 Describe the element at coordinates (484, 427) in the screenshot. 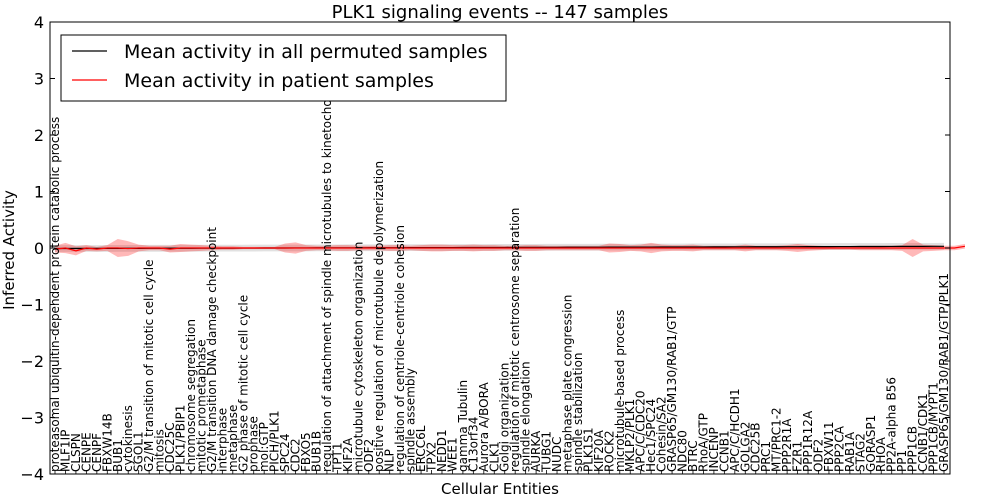

I see `category-label: Aurora A/BORA` at that location.